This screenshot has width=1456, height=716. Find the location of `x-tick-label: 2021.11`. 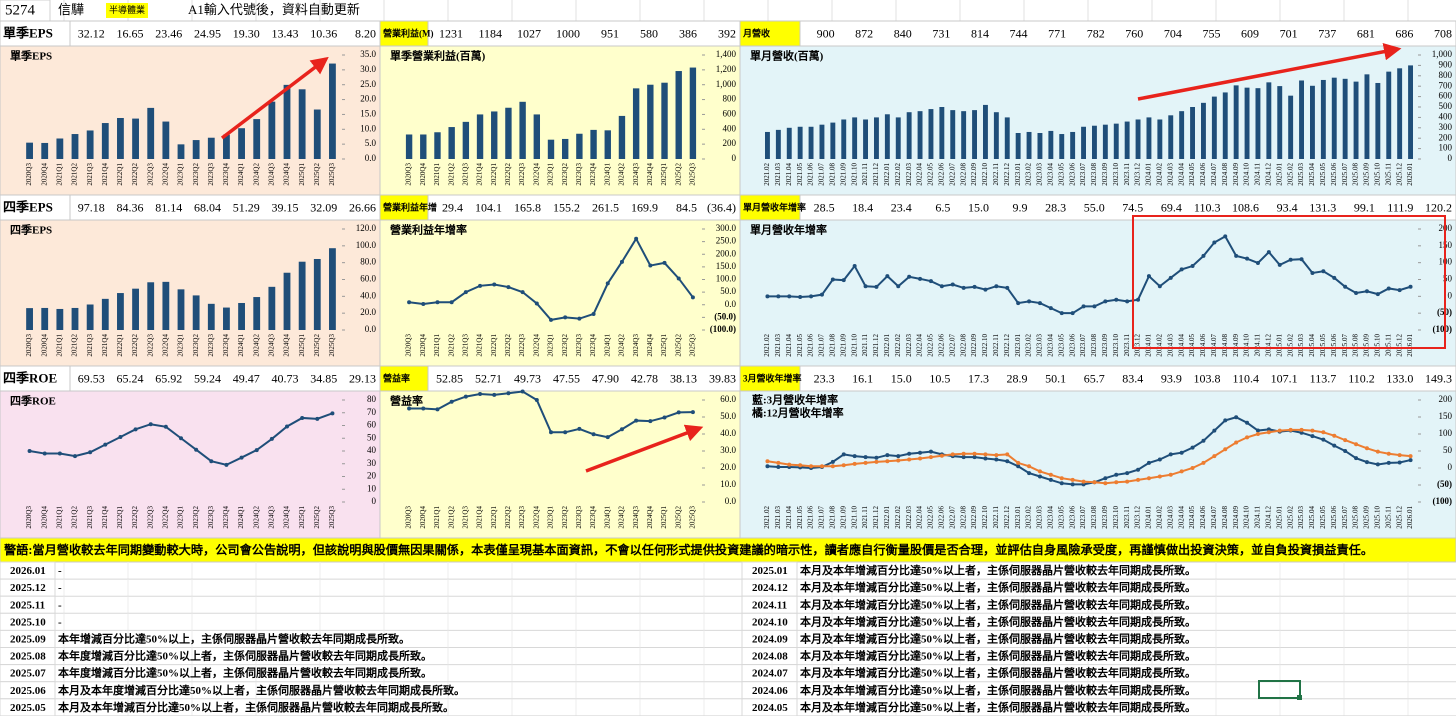

x-tick-label: 2021.11 is located at coordinates (865, 517).